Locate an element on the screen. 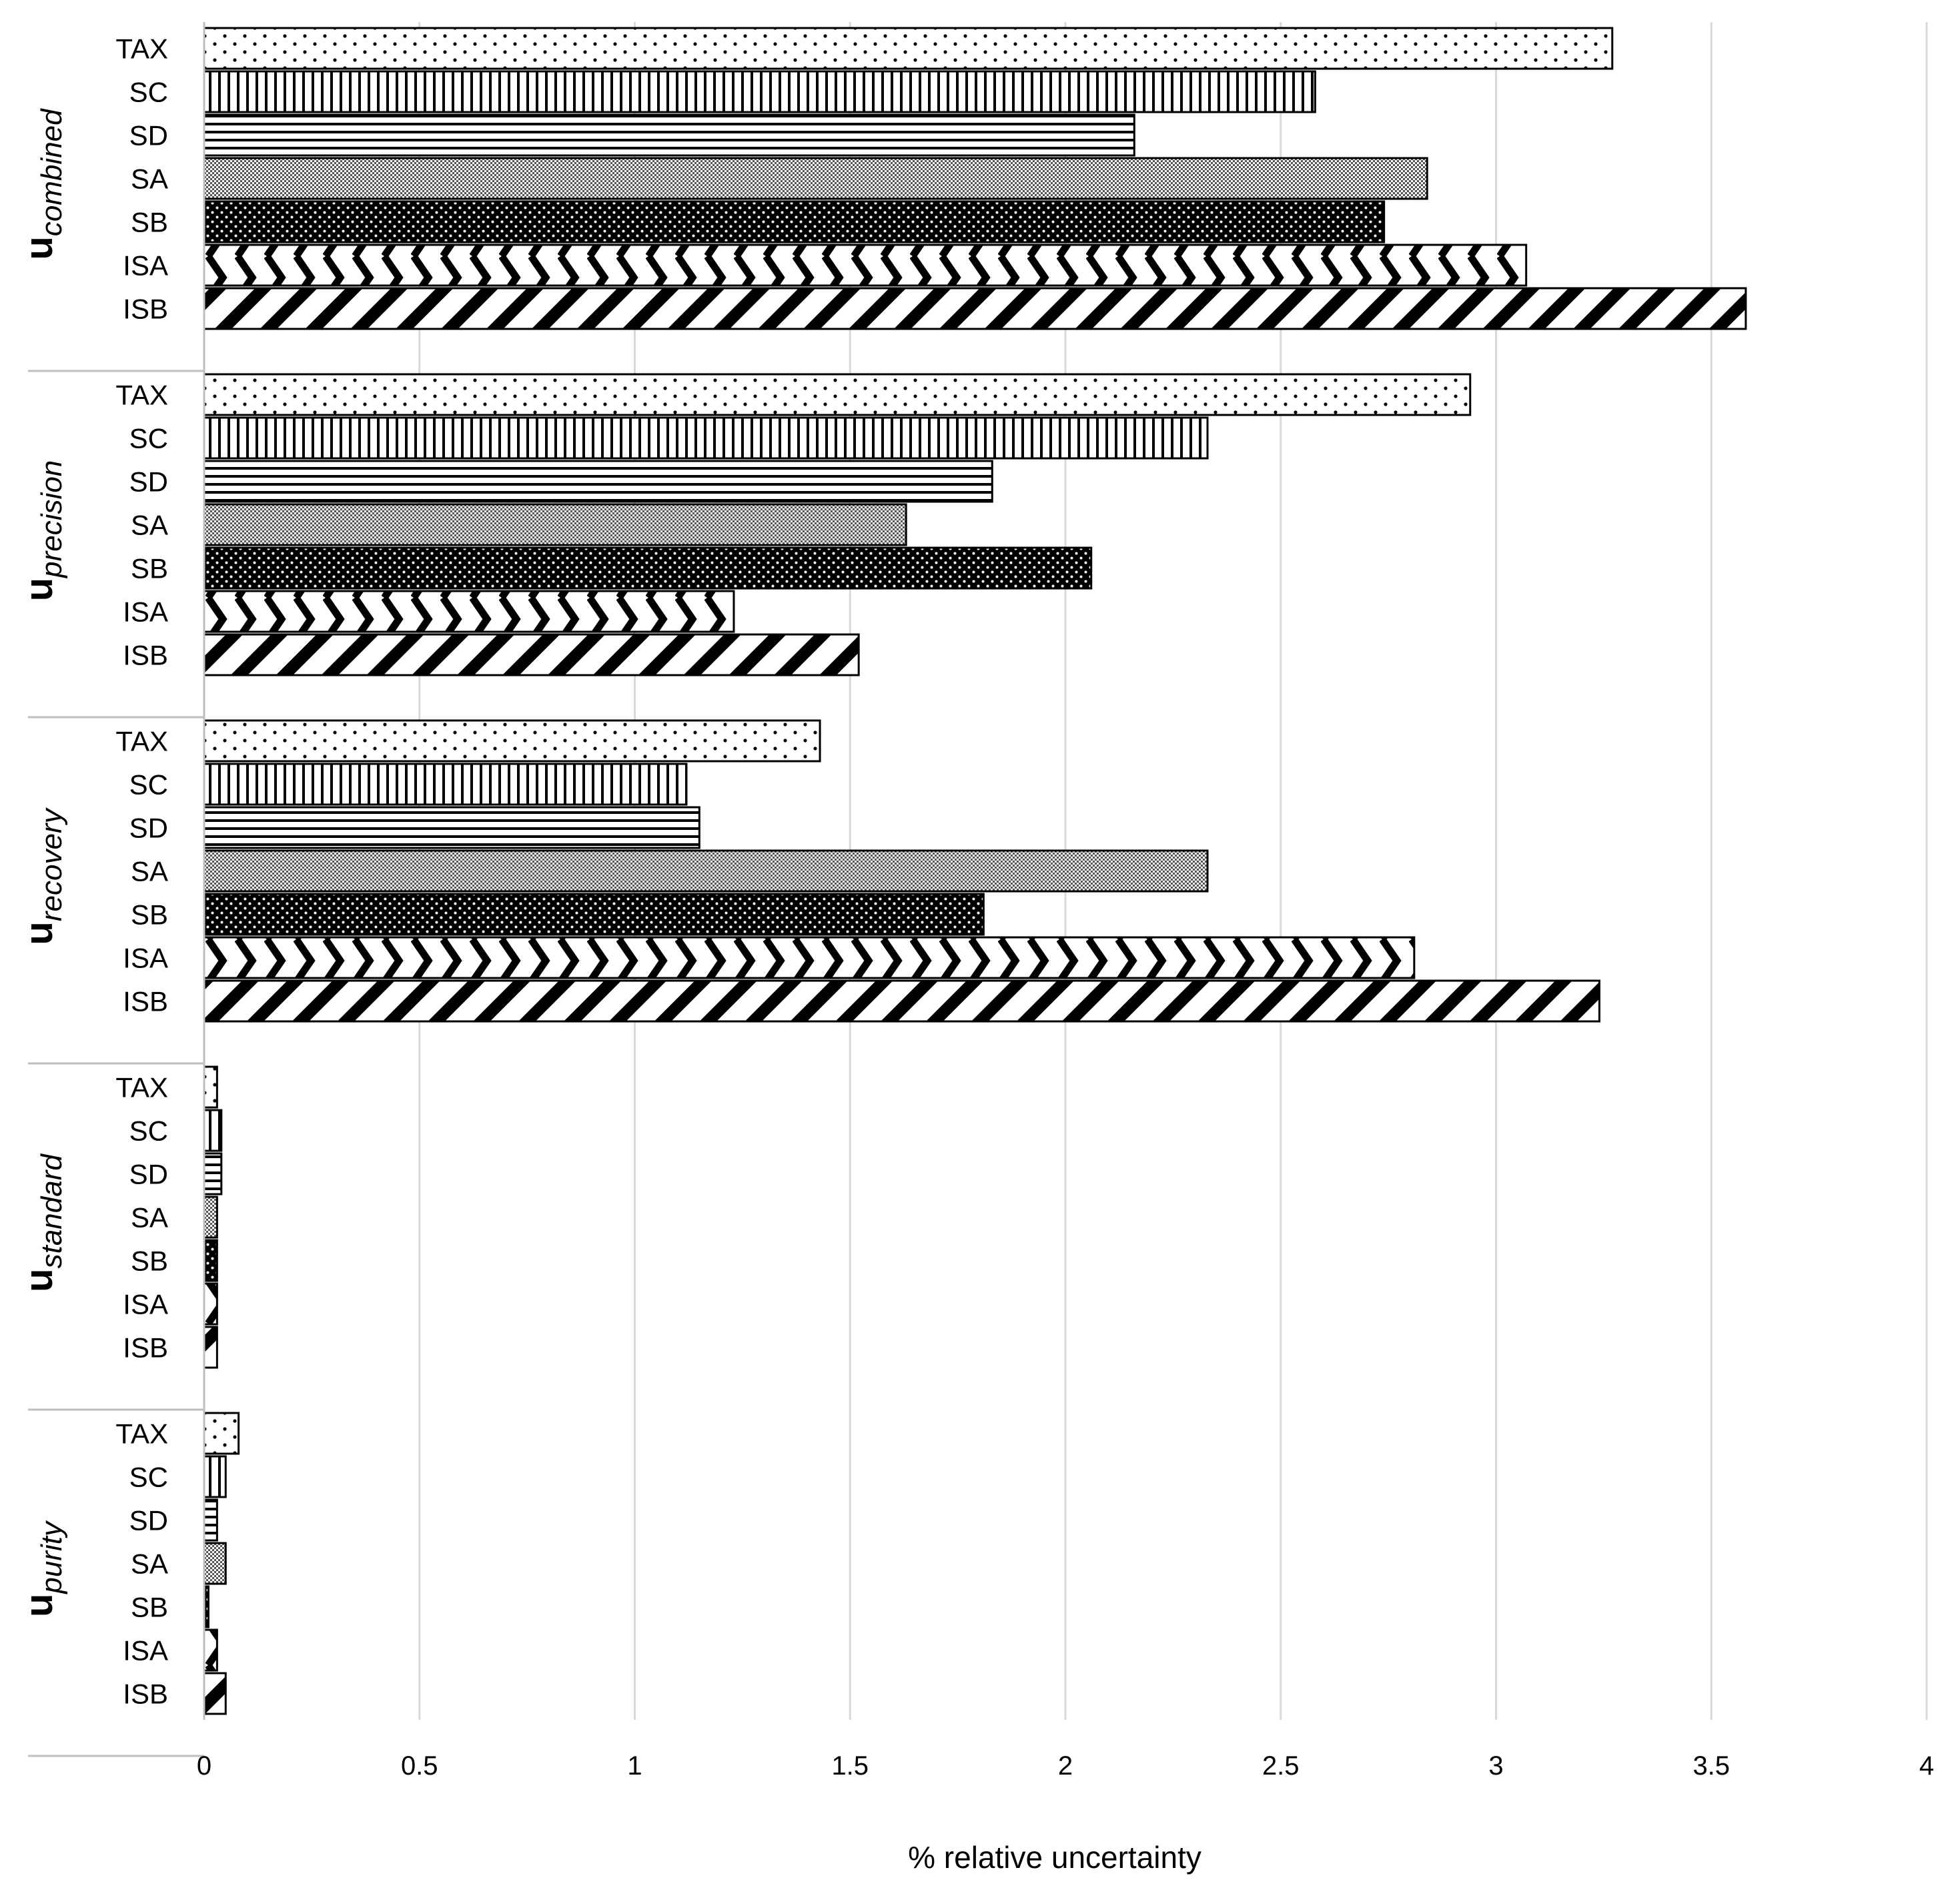  bar-recovery-isa is located at coordinates (809, 957).